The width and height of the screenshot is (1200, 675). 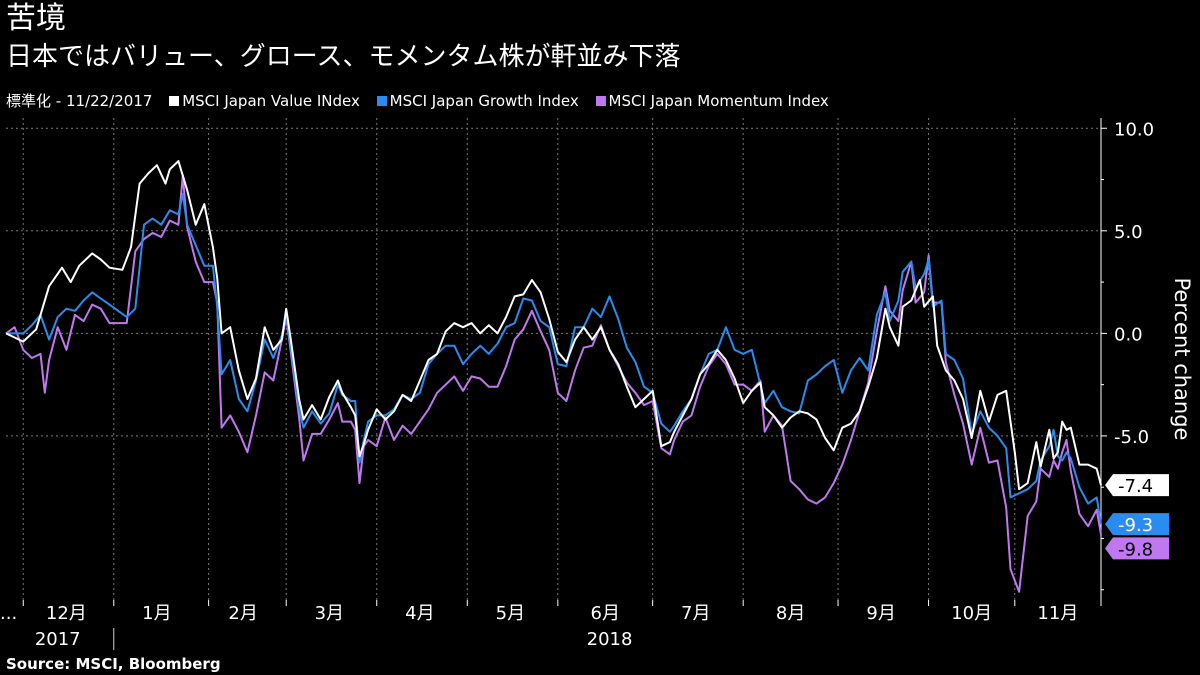 I want to click on end-value-label: -7.4, so click(x=1135, y=486).